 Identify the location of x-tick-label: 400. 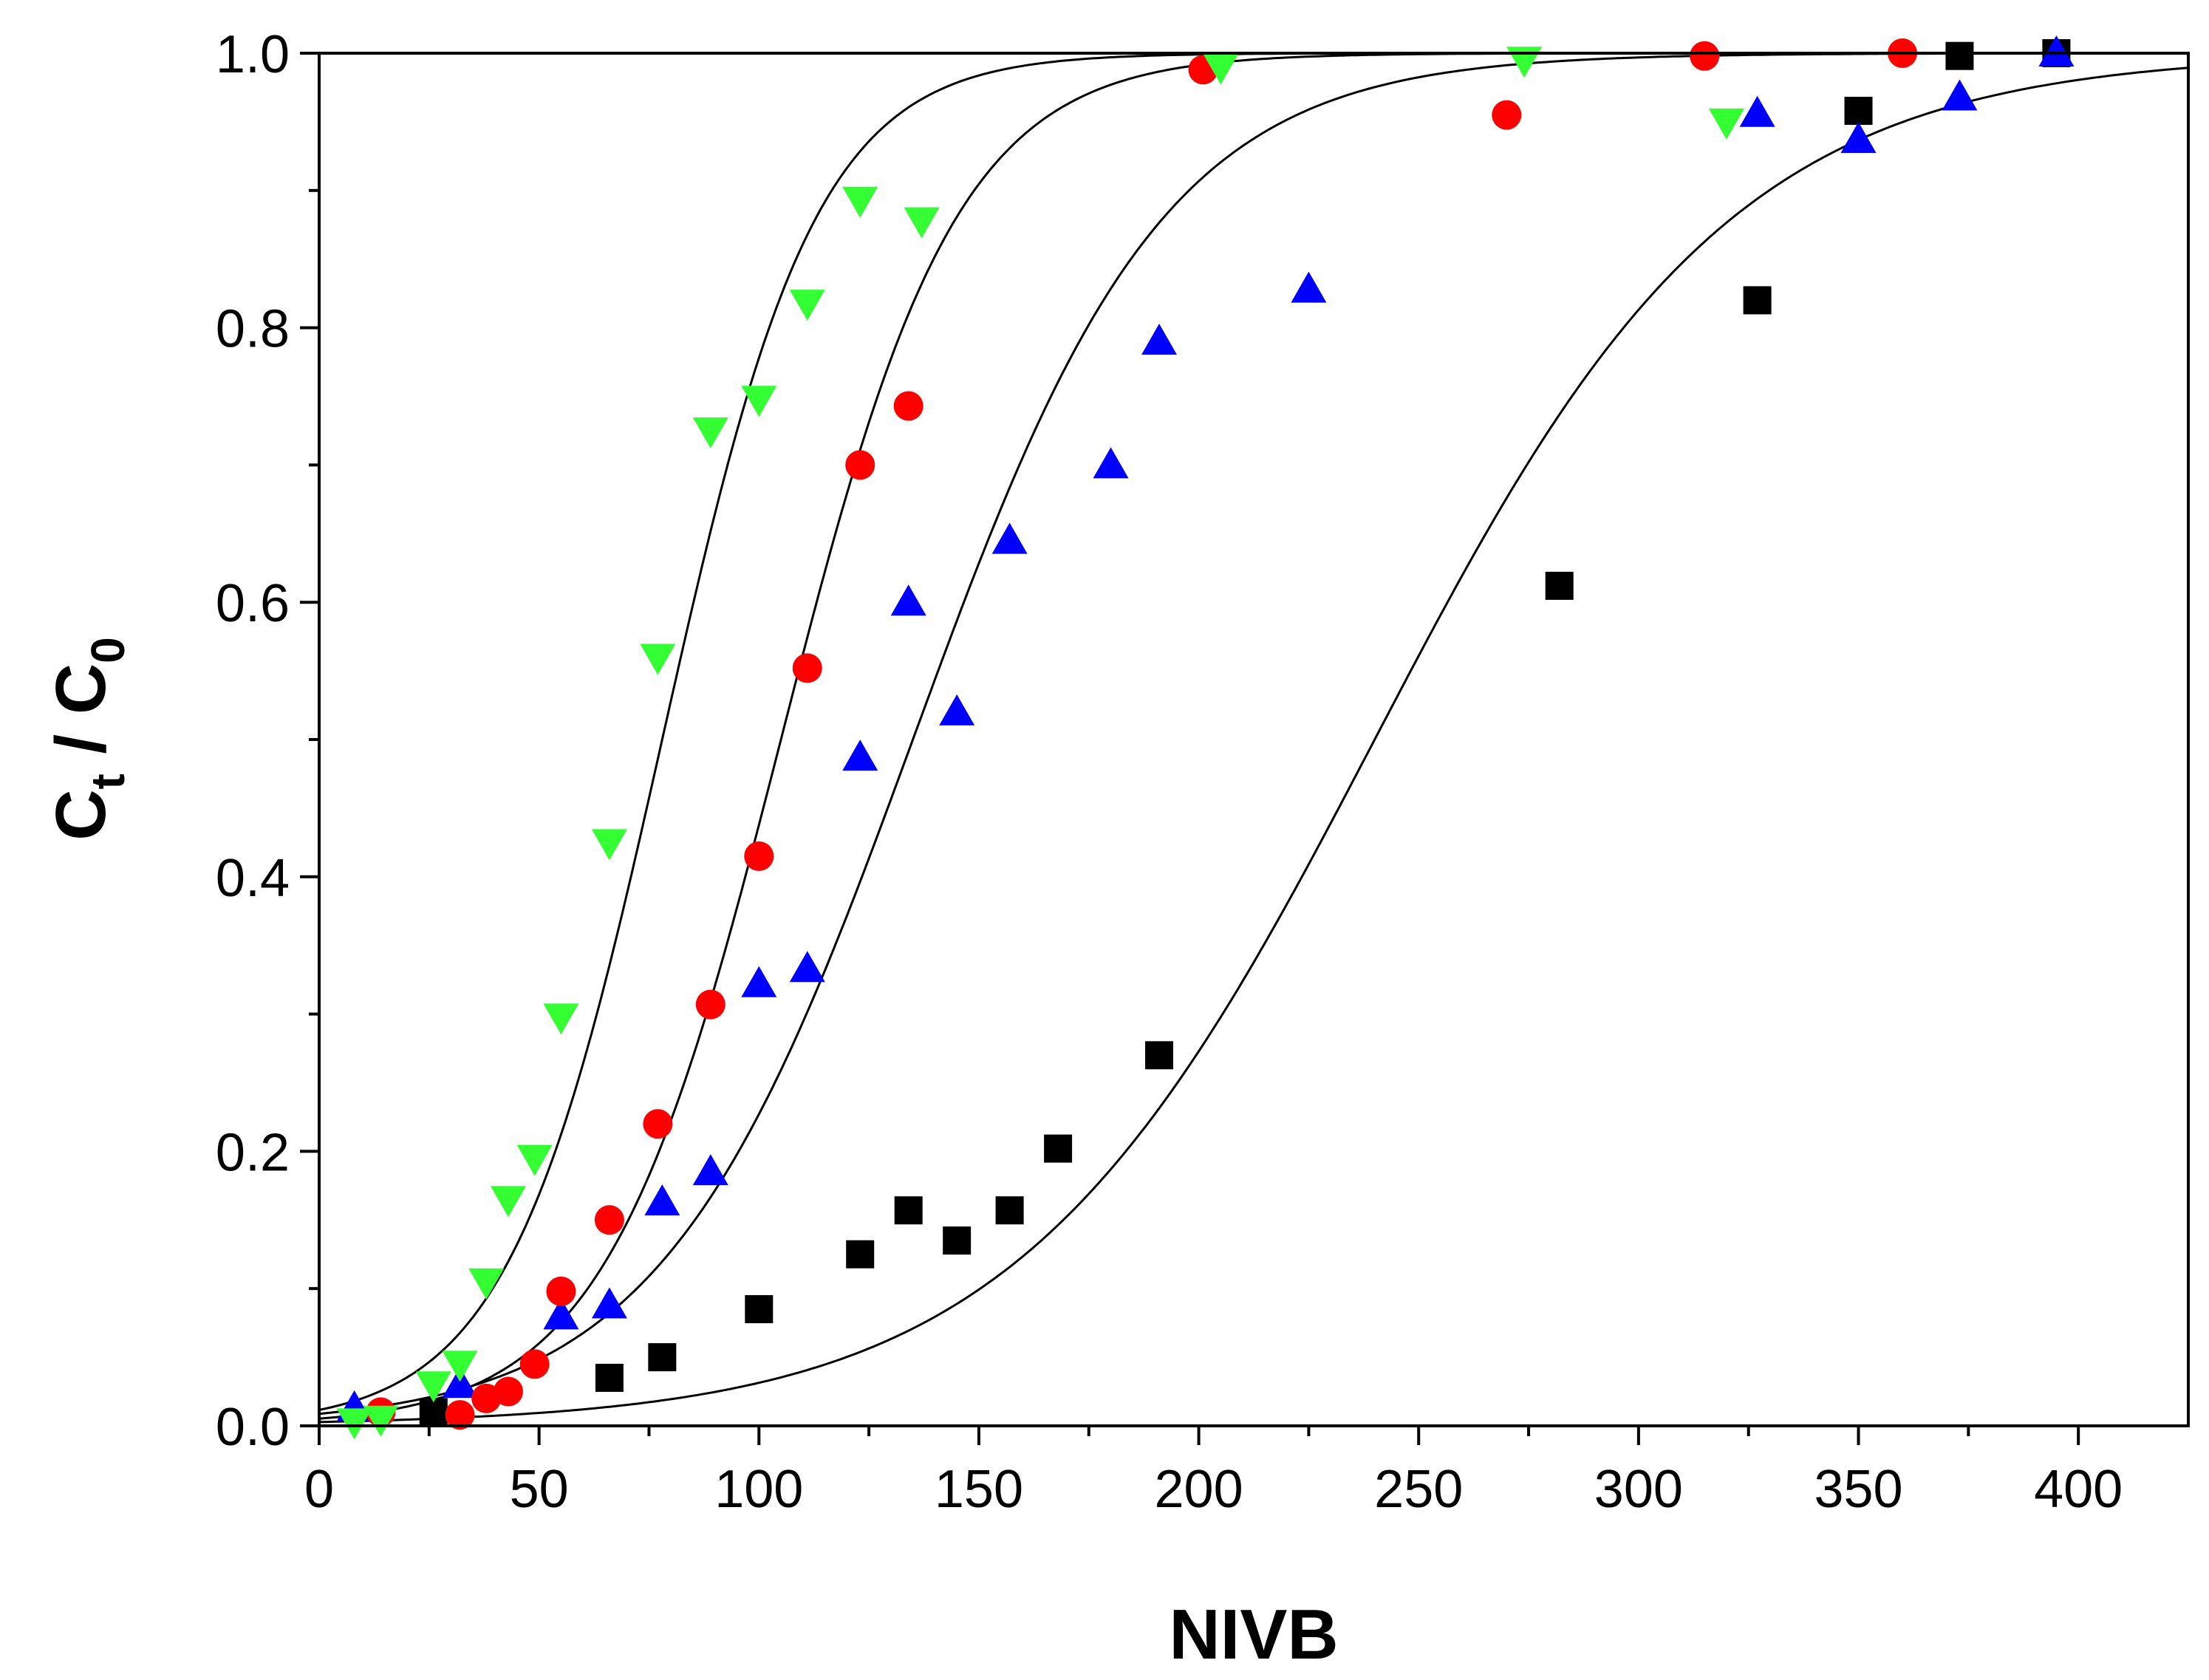
(2078, 1489).